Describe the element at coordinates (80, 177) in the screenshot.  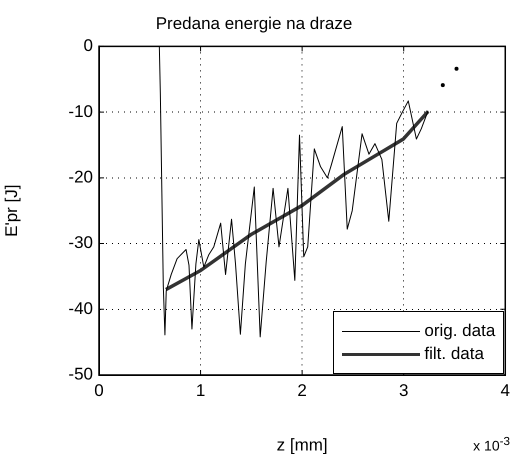
I see `y-tick-label: -20` at that location.